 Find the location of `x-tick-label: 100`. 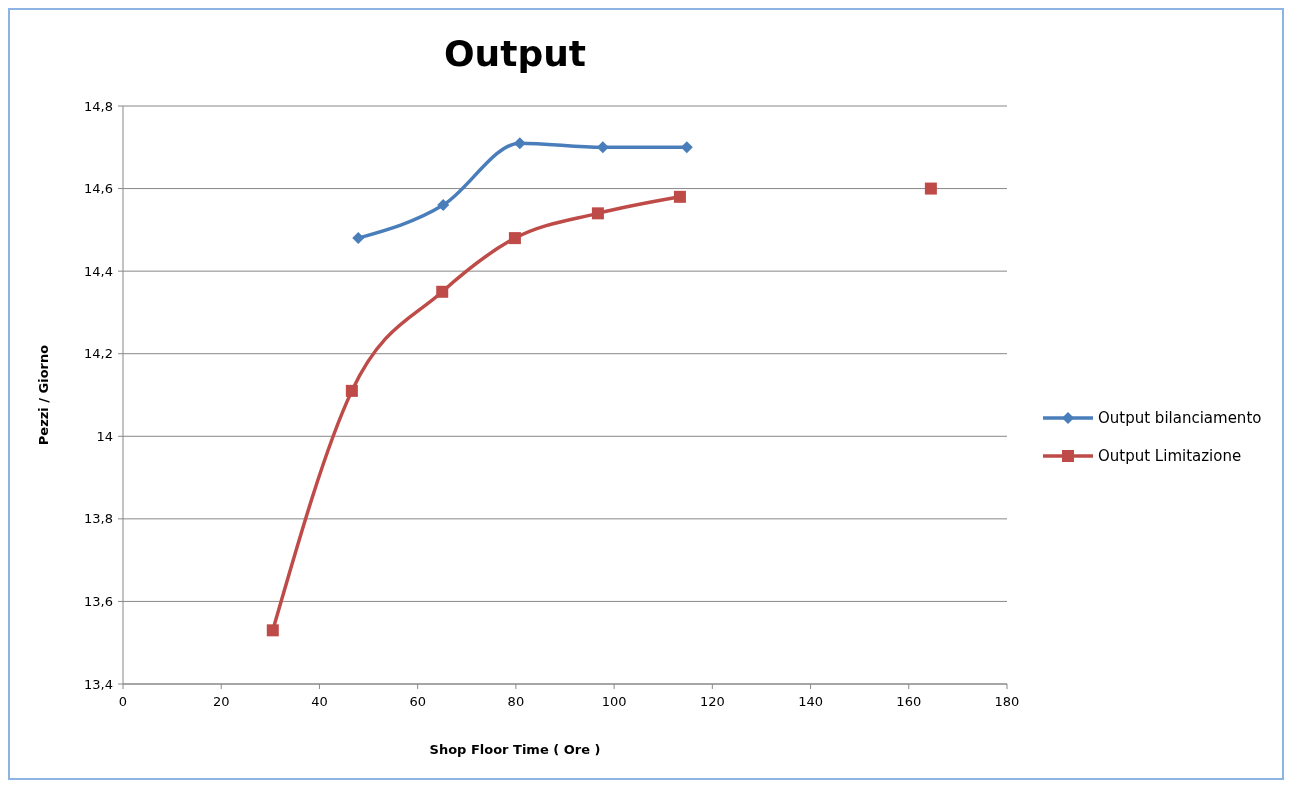

x-tick-label: 100 is located at coordinates (614, 701).